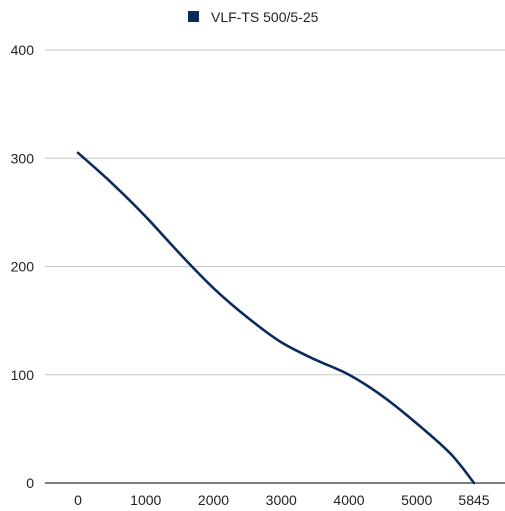 The width and height of the screenshot is (505, 511). What do you see at coordinates (23, 50) in the screenshot?
I see `y-tick-label: 400` at bounding box center [23, 50].